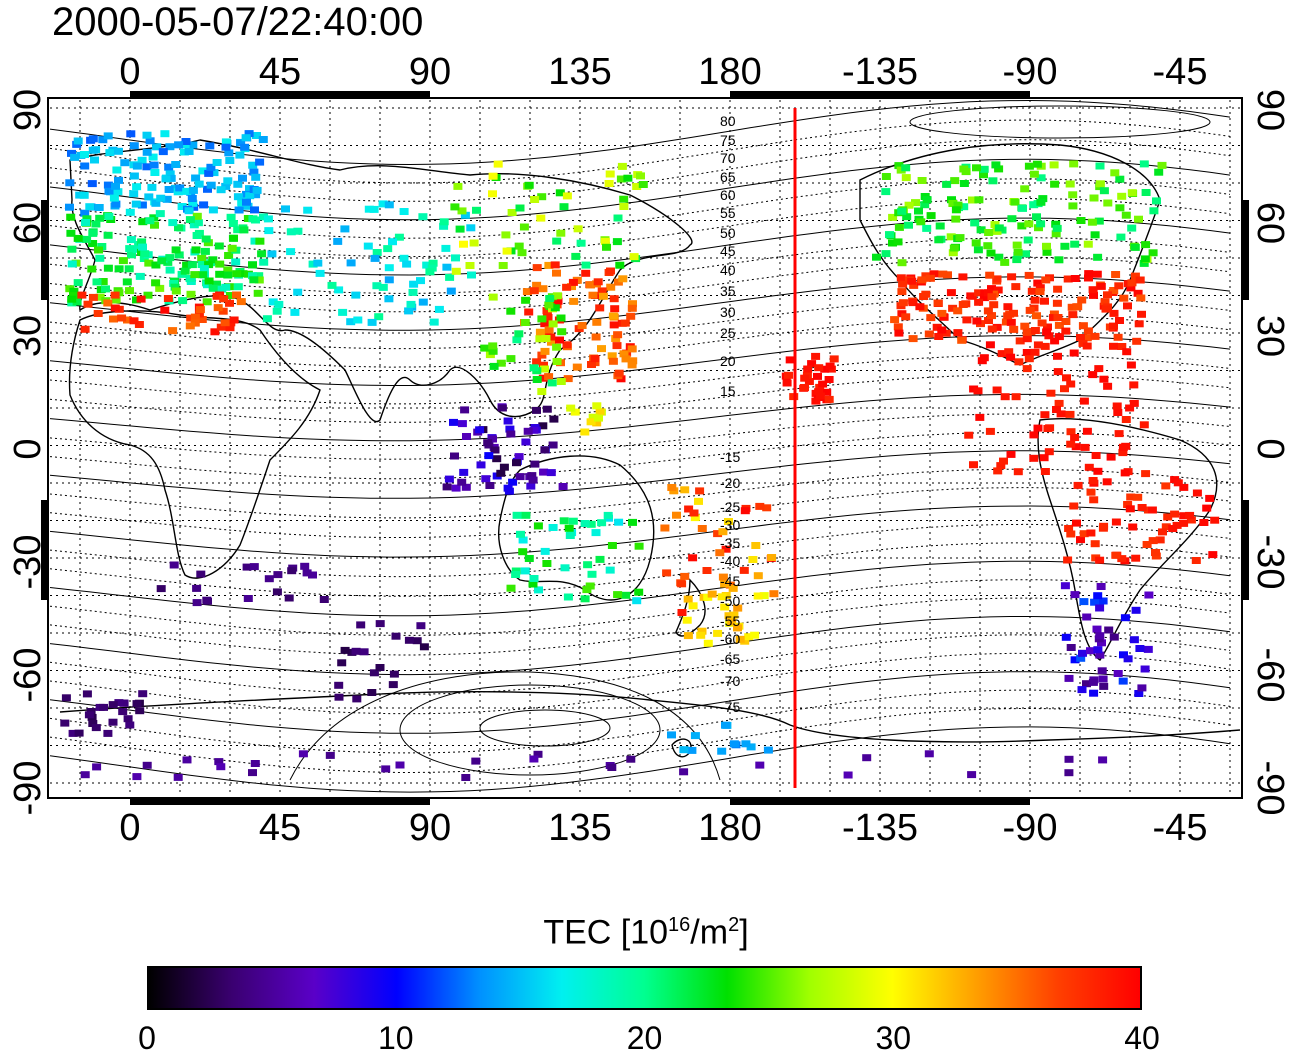  Describe the element at coordinates (430, 828) in the screenshot. I see `bottom-longitude-tick: 90` at that location.